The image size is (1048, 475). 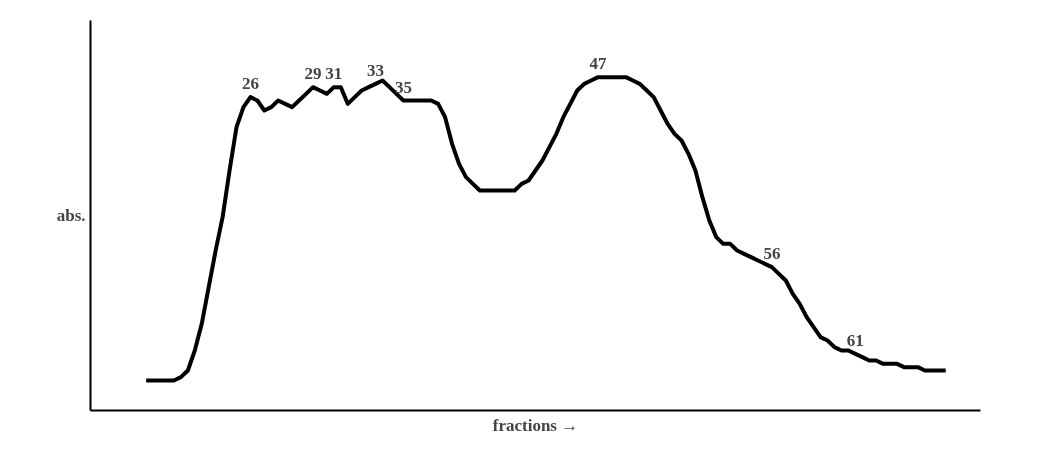 I want to click on annotation: 56, so click(x=772, y=254).